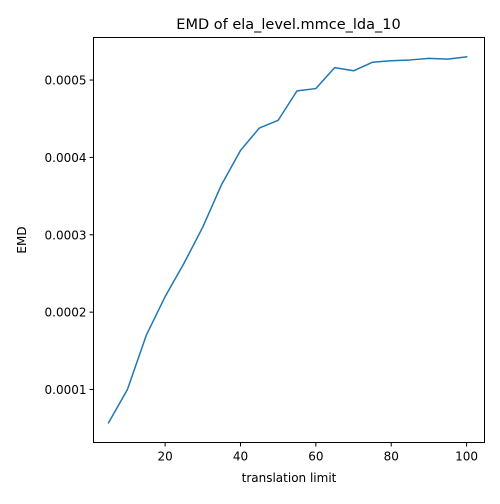  Describe the element at coordinates (288, 25) in the screenshot. I see `chart-title: EMD of ela_level.mmce_lda_10` at that location.